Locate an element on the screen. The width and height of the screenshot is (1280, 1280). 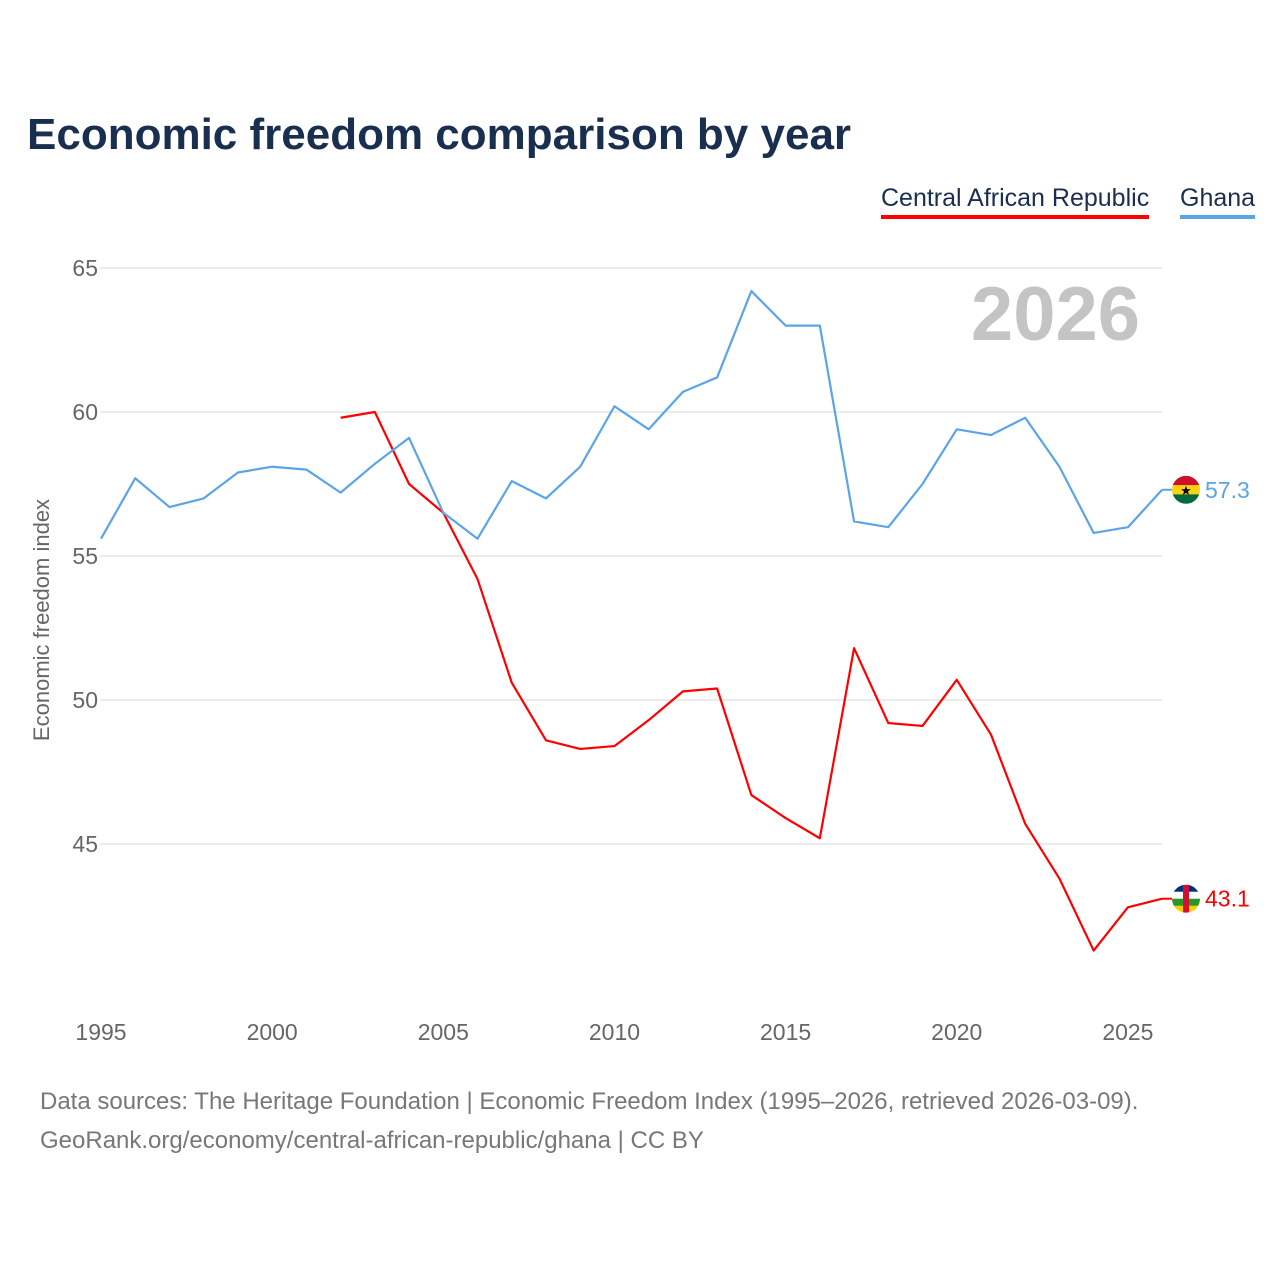
ghana-flag-icon: ★ is located at coordinates (1186, 489).